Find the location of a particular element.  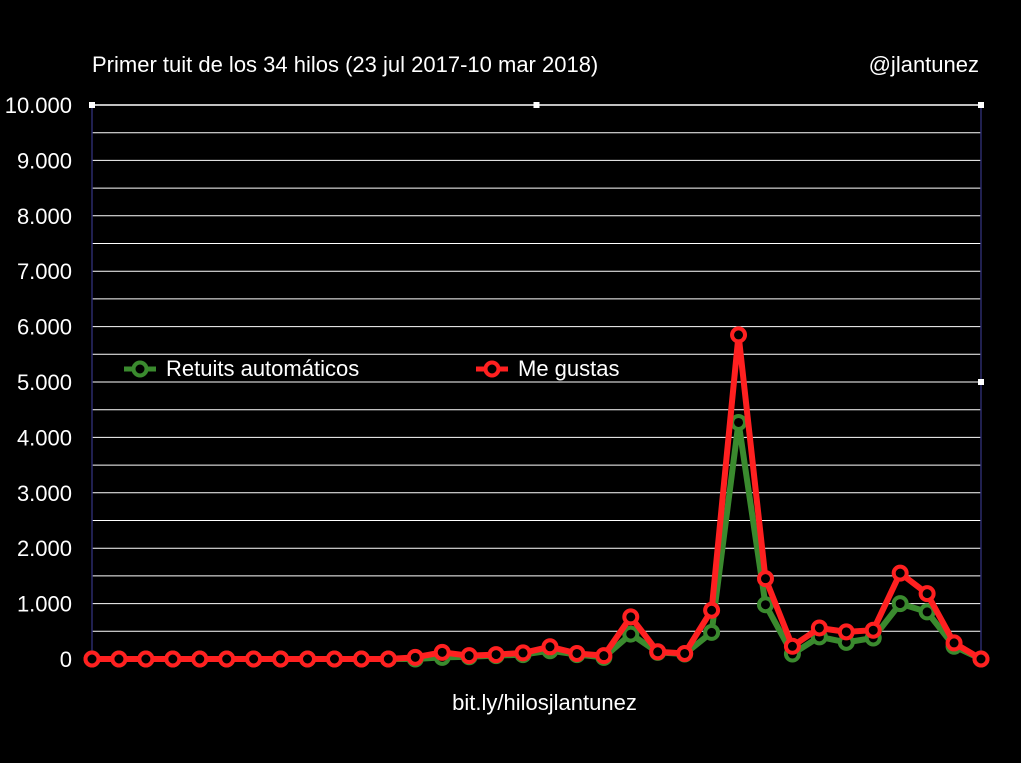

y-tick-label: 8.000 is located at coordinates (44, 216).